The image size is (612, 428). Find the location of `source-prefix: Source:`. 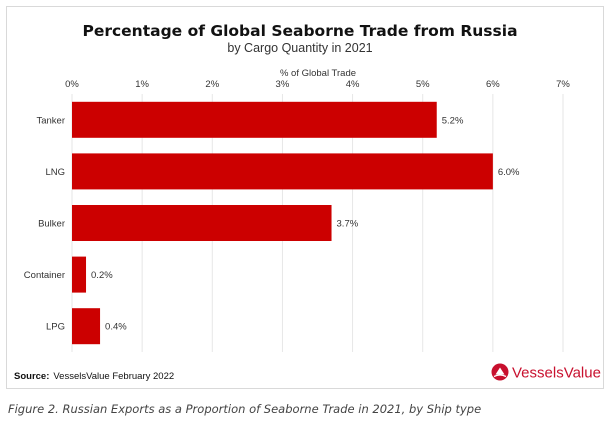

source-prefix: Source: is located at coordinates (31, 376).